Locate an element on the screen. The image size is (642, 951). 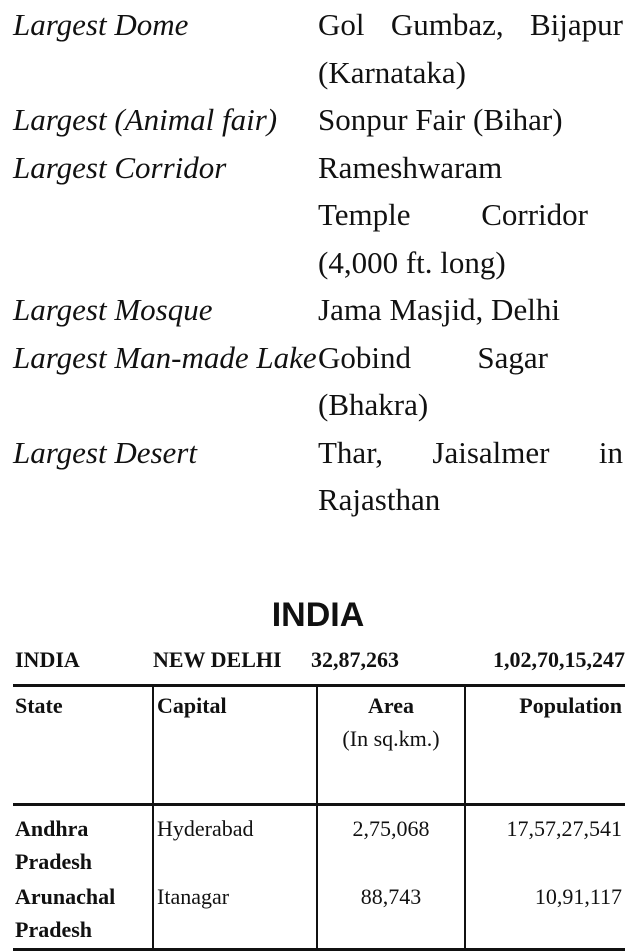
fact-value: Sonpur Fair (Bihar) is located at coordinates (440, 119).